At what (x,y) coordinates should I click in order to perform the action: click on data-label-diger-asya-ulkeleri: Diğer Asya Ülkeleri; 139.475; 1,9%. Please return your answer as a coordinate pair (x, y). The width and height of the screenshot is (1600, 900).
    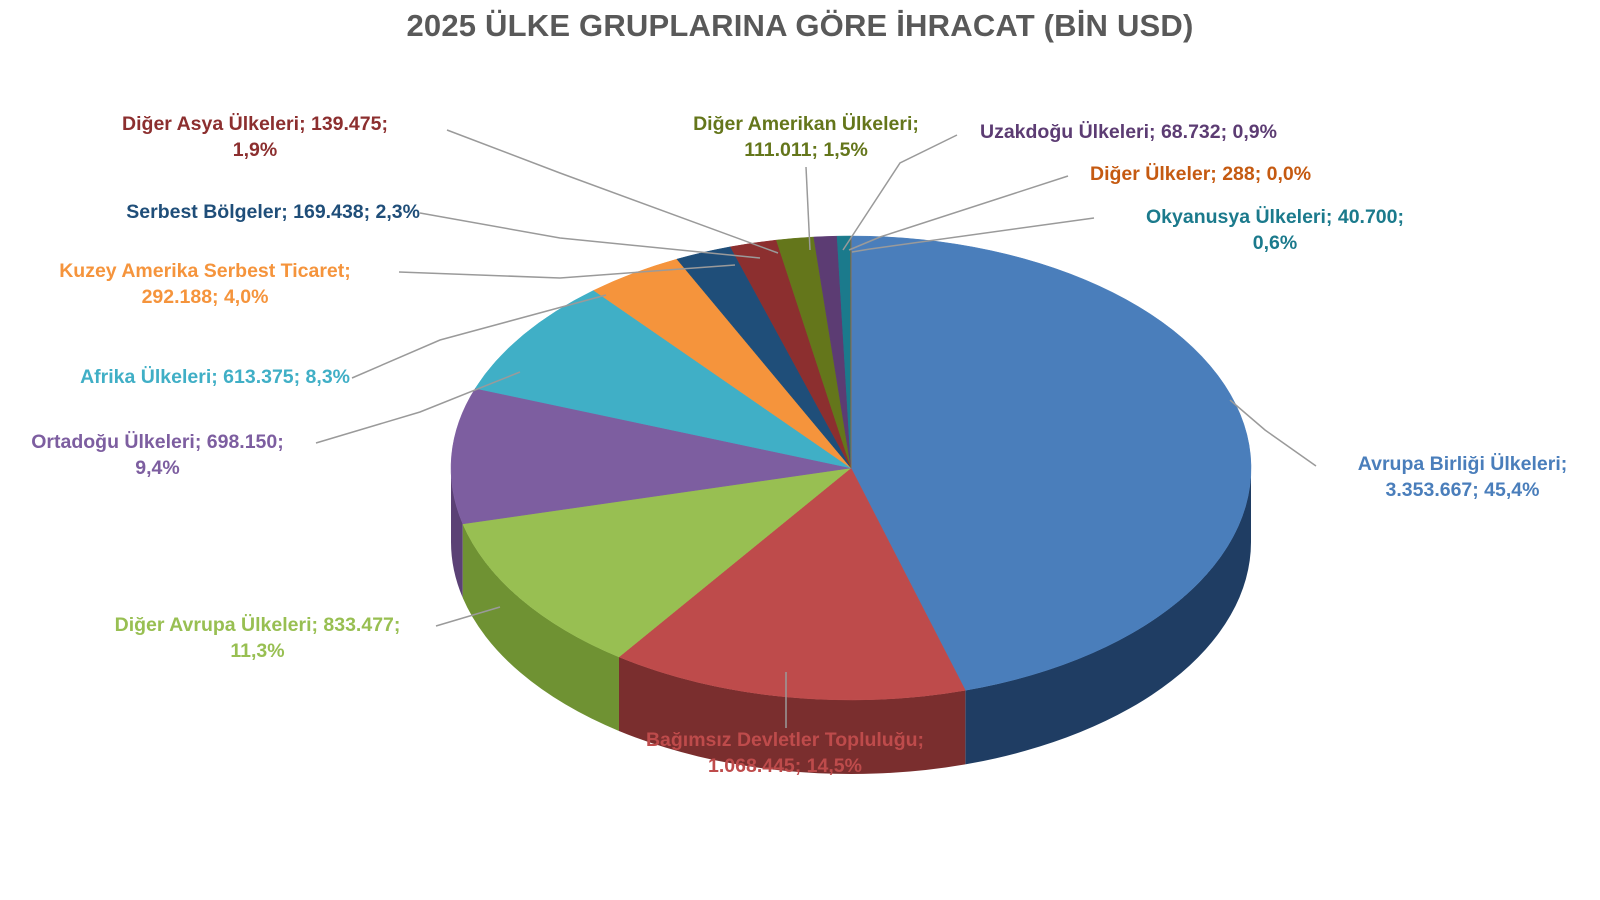
    Looking at the image, I should click on (255, 137).